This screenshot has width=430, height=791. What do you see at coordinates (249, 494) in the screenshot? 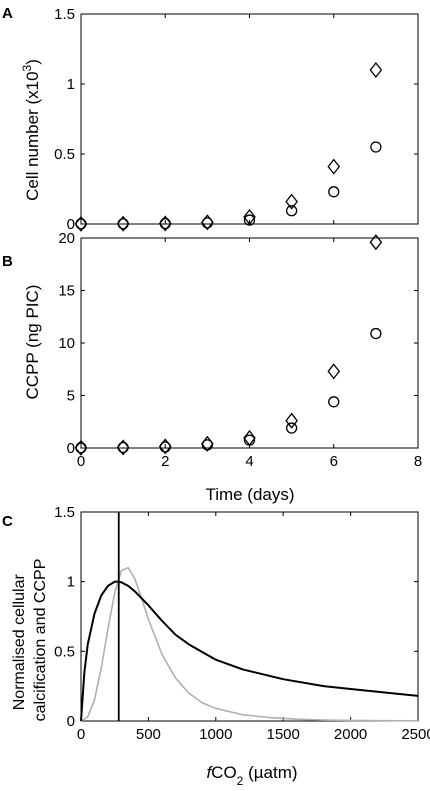
I see `panel-b-x-axis-label: Time (days)` at bounding box center [249, 494].